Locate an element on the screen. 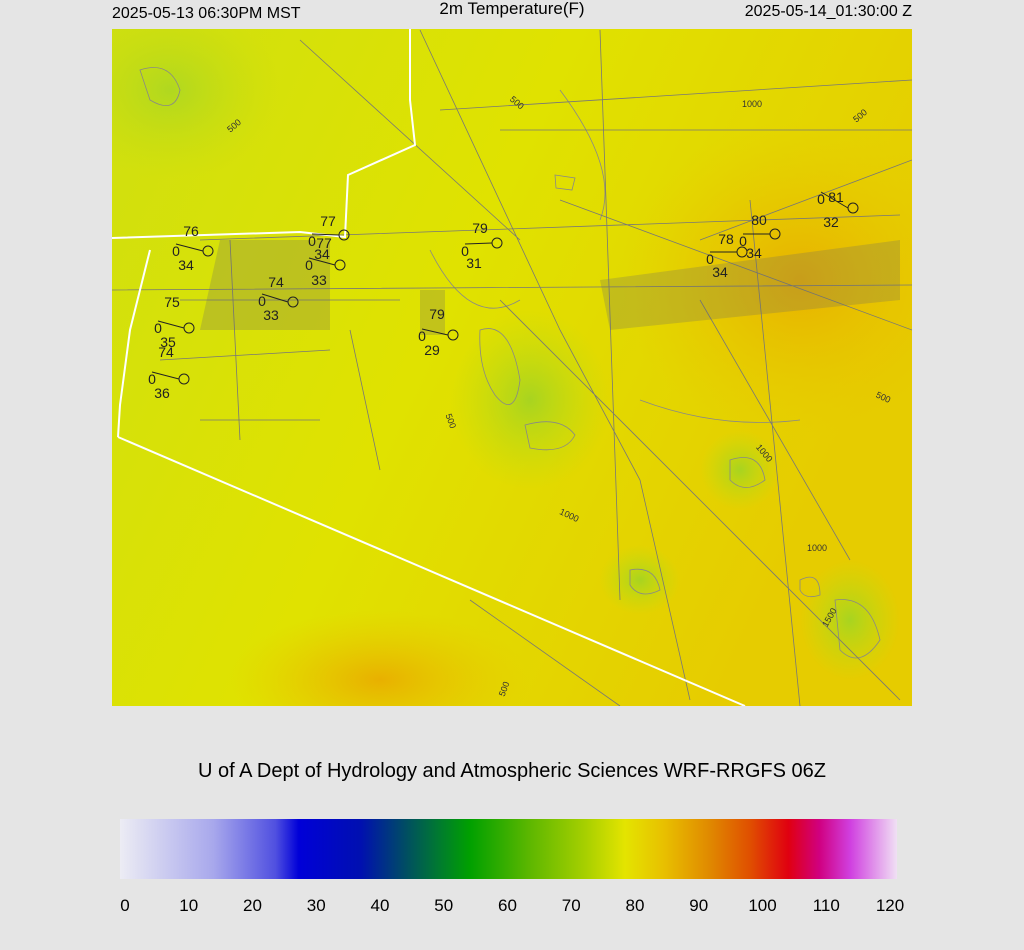 The width and height of the screenshot is (1024, 950). colorbar is located at coordinates (508, 849).